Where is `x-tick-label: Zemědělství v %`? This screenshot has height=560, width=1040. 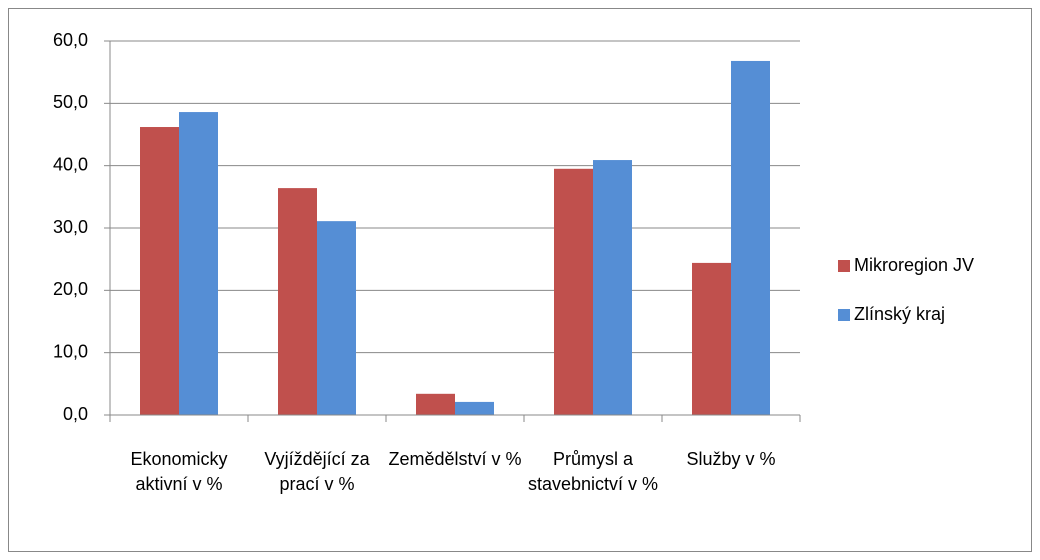
x-tick-label: Zemědělství v % is located at coordinates (455, 459).